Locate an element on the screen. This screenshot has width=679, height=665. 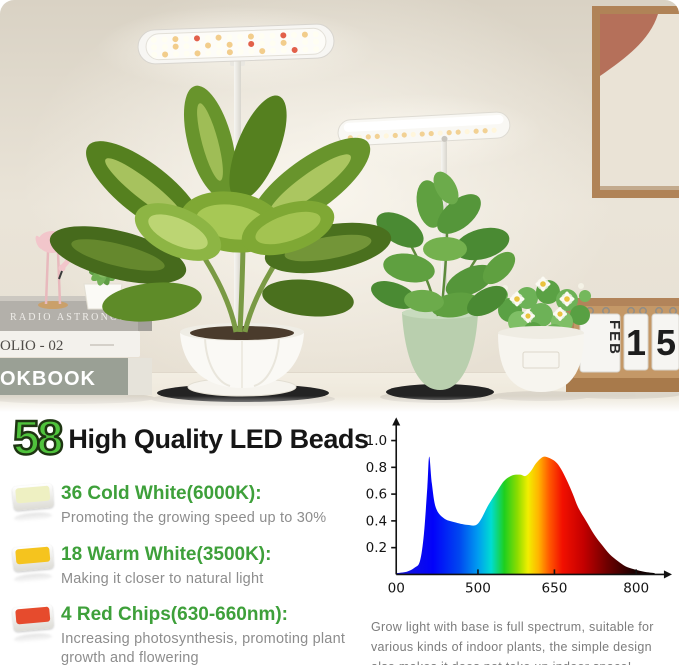
x-axis-arrow is located at coordinates (667, 574).